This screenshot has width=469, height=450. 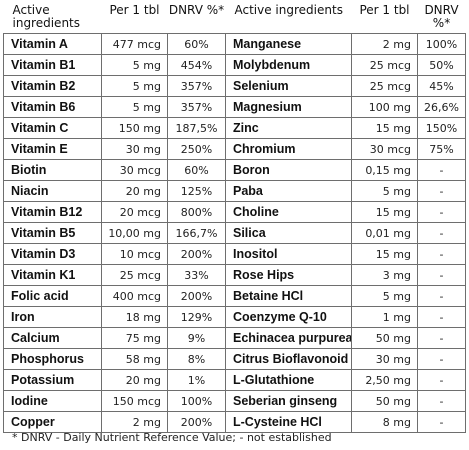 I want to click on table-row: Calcium 75 mg 9% Echinacea purpurea 50 mg -, so click(x=234, y=338).